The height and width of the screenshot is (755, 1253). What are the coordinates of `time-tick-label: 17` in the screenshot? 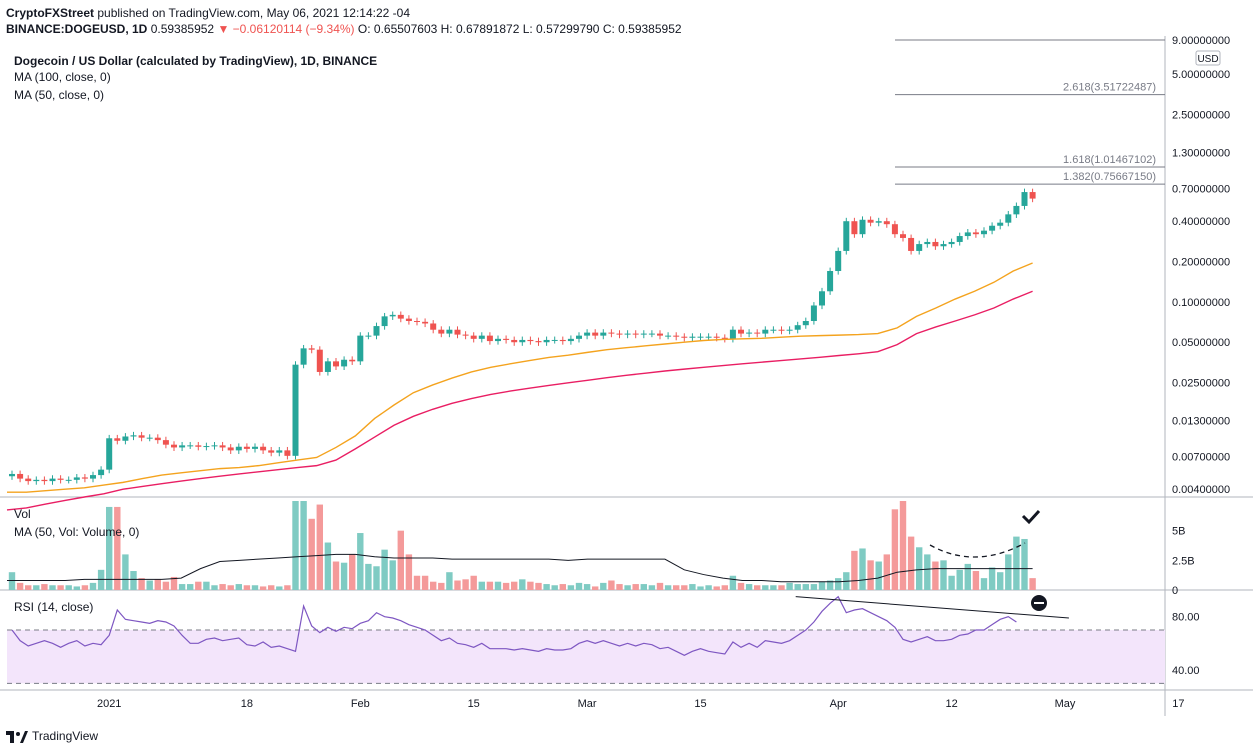 It's located at (1178, 704).